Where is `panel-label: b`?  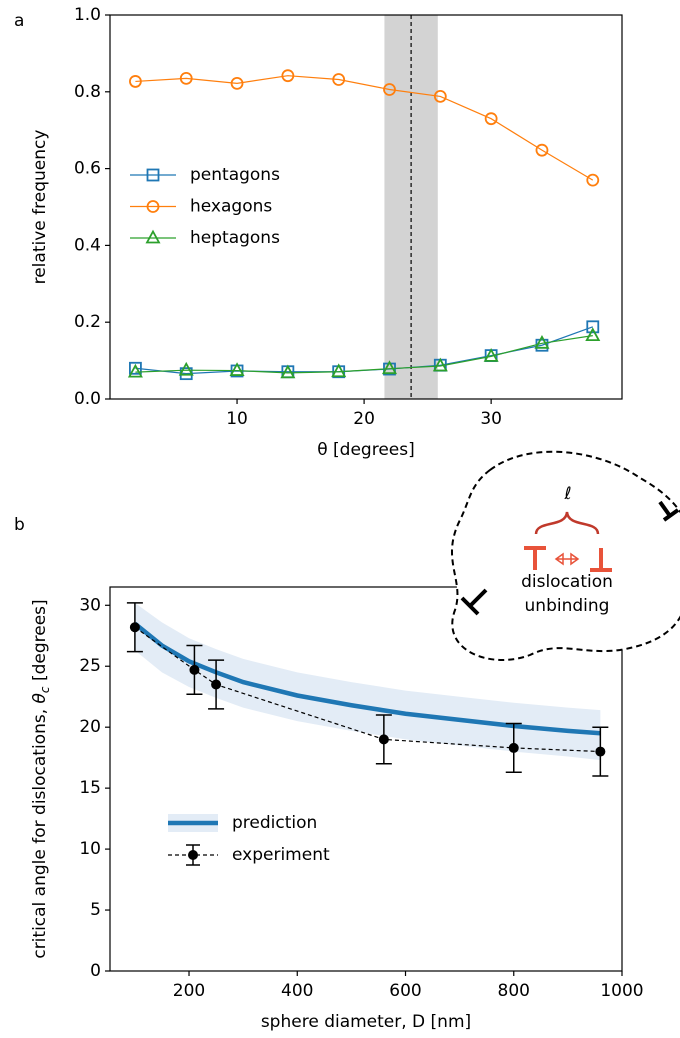
panel-label: b is located at coordinates (19, 525).